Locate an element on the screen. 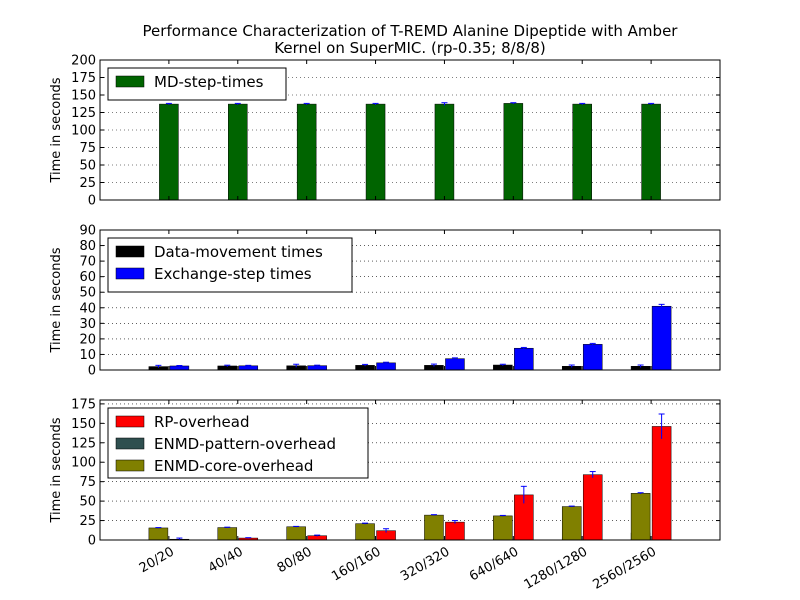 This screenshot has width=800, height=600. legend-label: MD-step-times is located at coordinates (209, 82).